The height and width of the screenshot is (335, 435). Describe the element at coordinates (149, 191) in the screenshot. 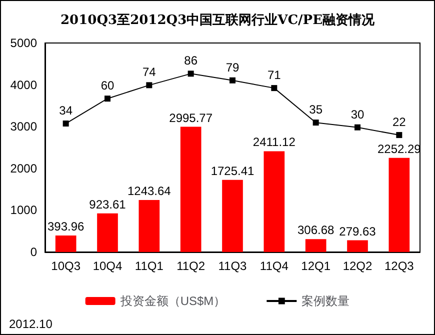

I see `data-label: 1243.64` at that location.